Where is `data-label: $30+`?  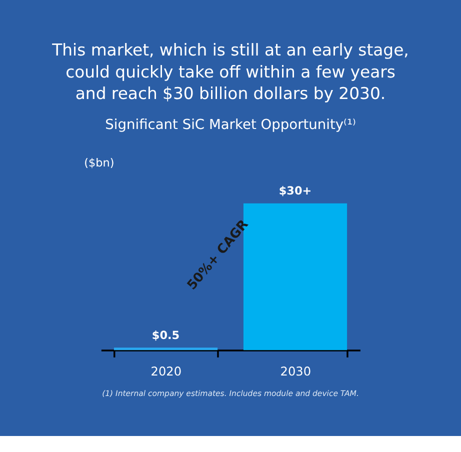 data-label: $30+ is located at coordinates (295, 191).